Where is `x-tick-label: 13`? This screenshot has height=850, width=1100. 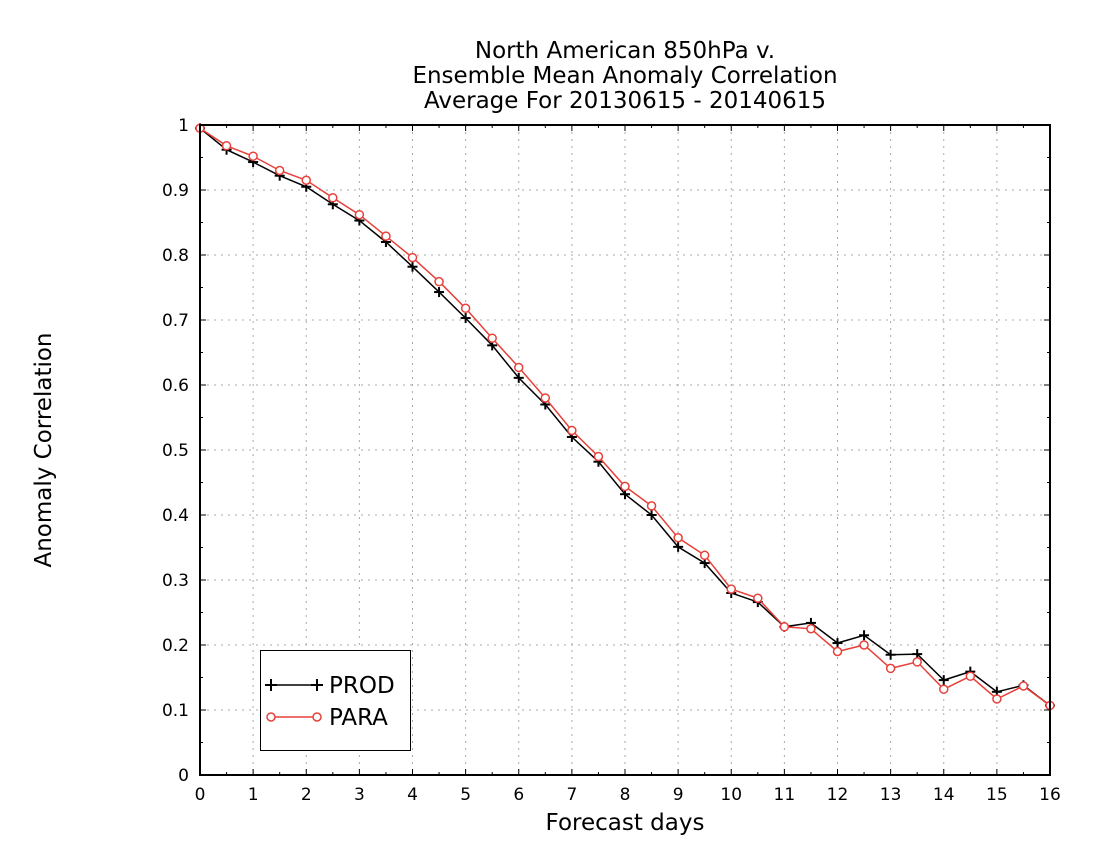
x-tick-label: 13 is located at coordinates (891, 795).